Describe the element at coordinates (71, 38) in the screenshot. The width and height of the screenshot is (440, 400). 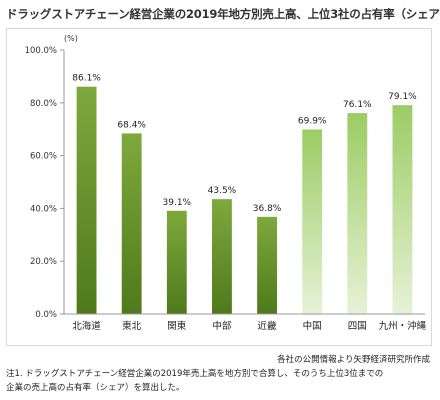
I see `y-unit-label: (%)` at that location.